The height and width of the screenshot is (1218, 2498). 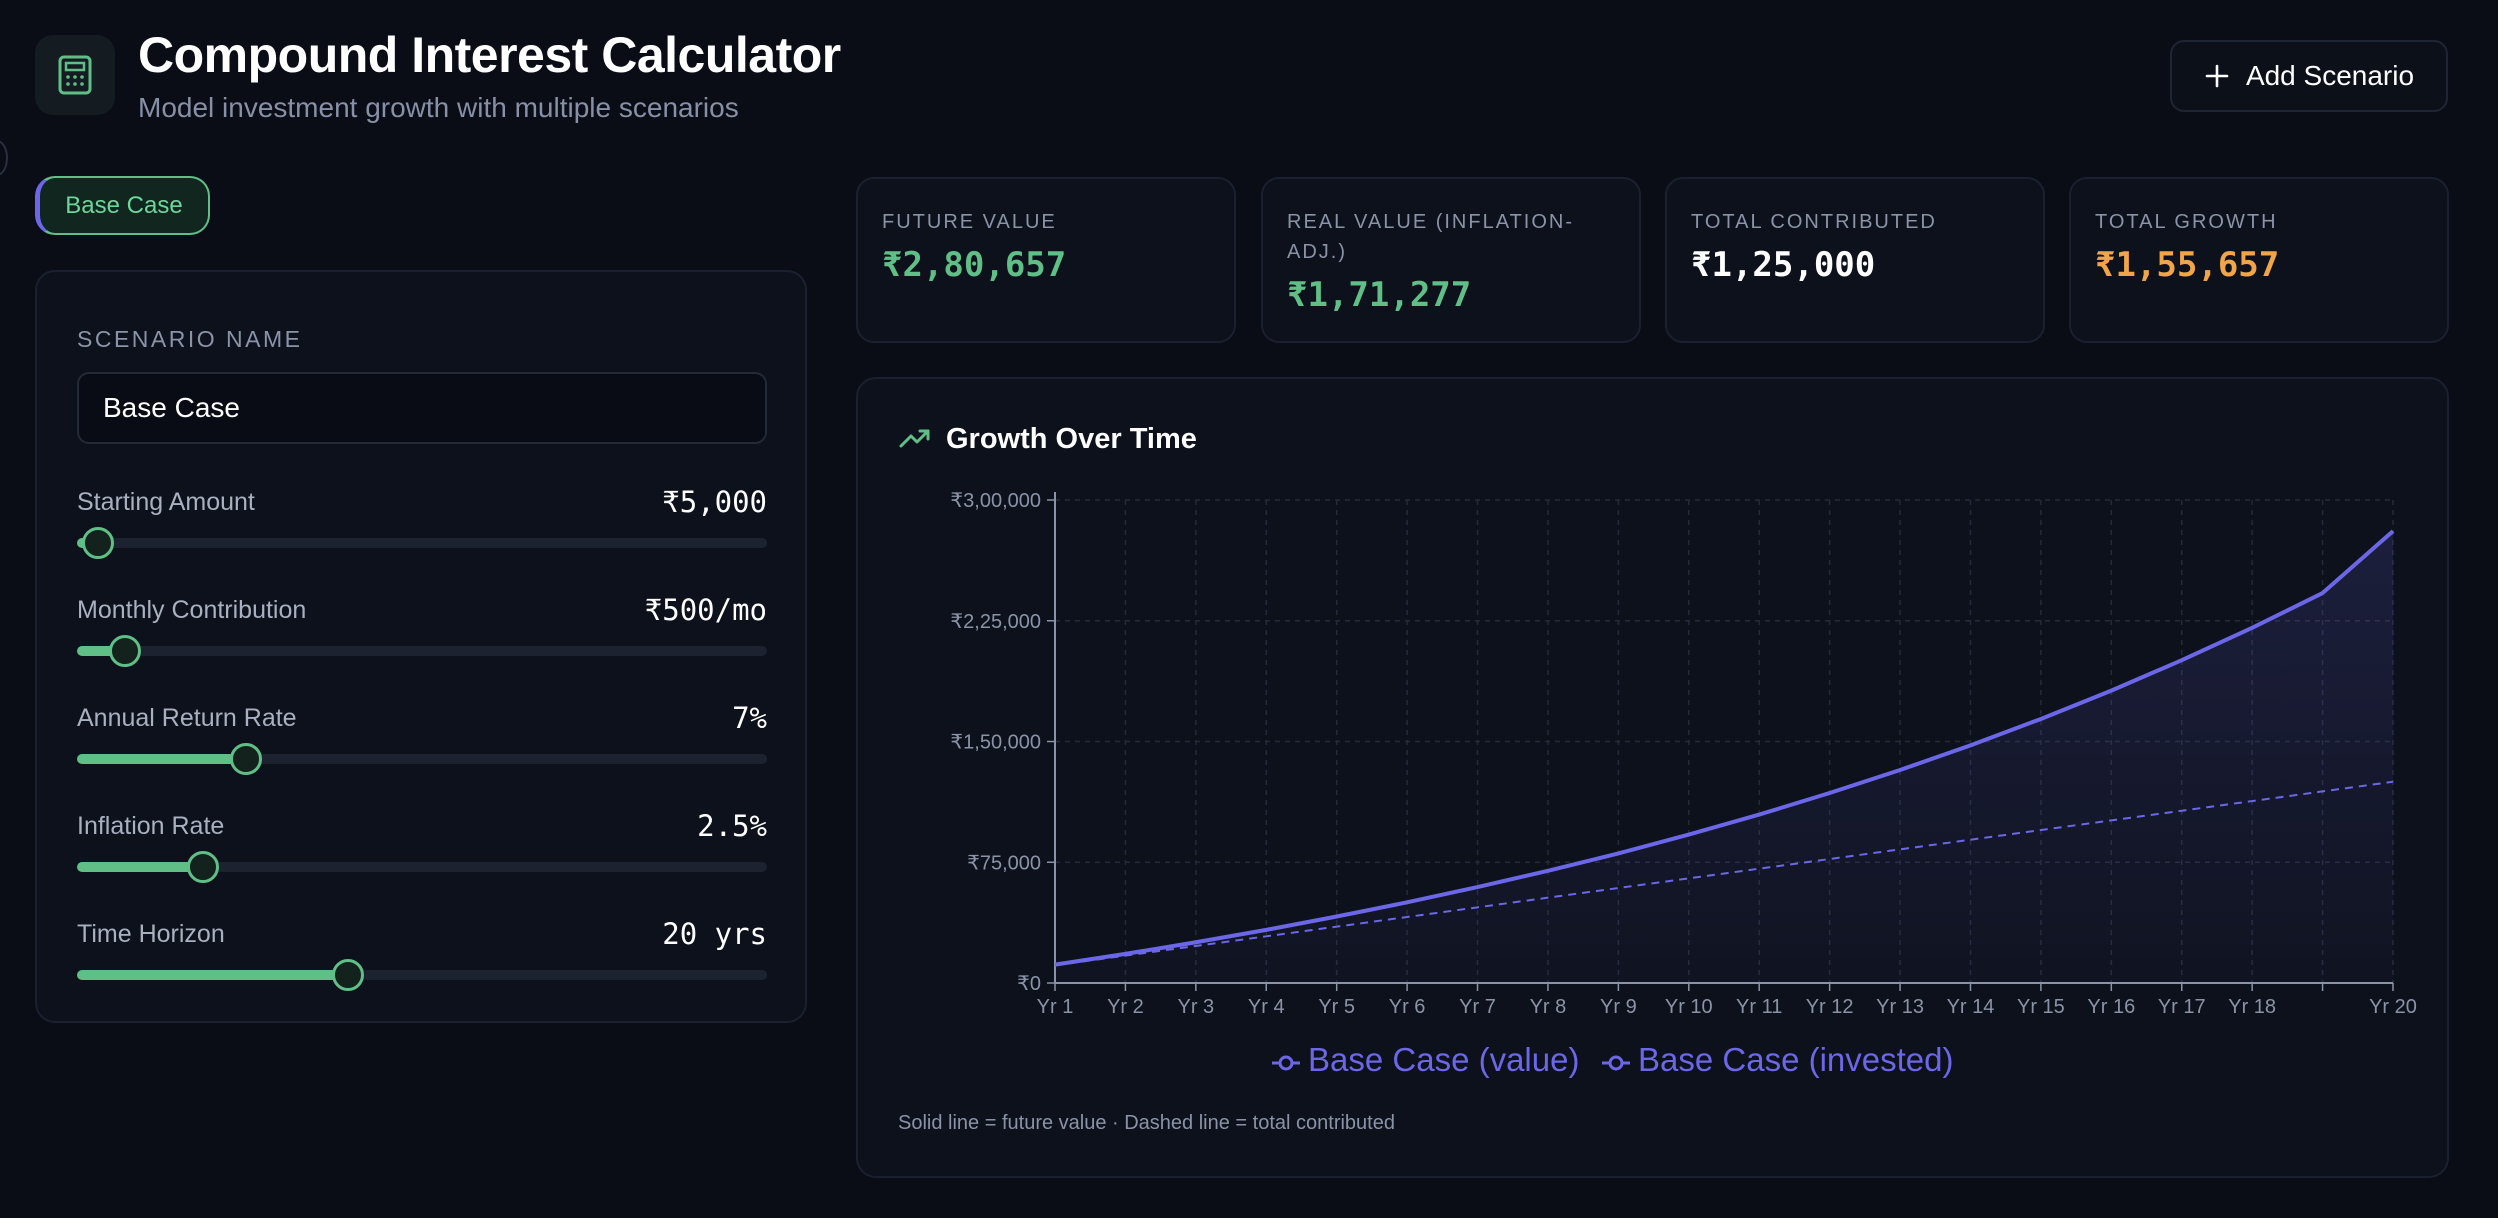 What do you see at coordinates (1900, 1007) in the screenshot?
I see `x-tick-label: Yr 13` at bounding box center [1900, 1007].